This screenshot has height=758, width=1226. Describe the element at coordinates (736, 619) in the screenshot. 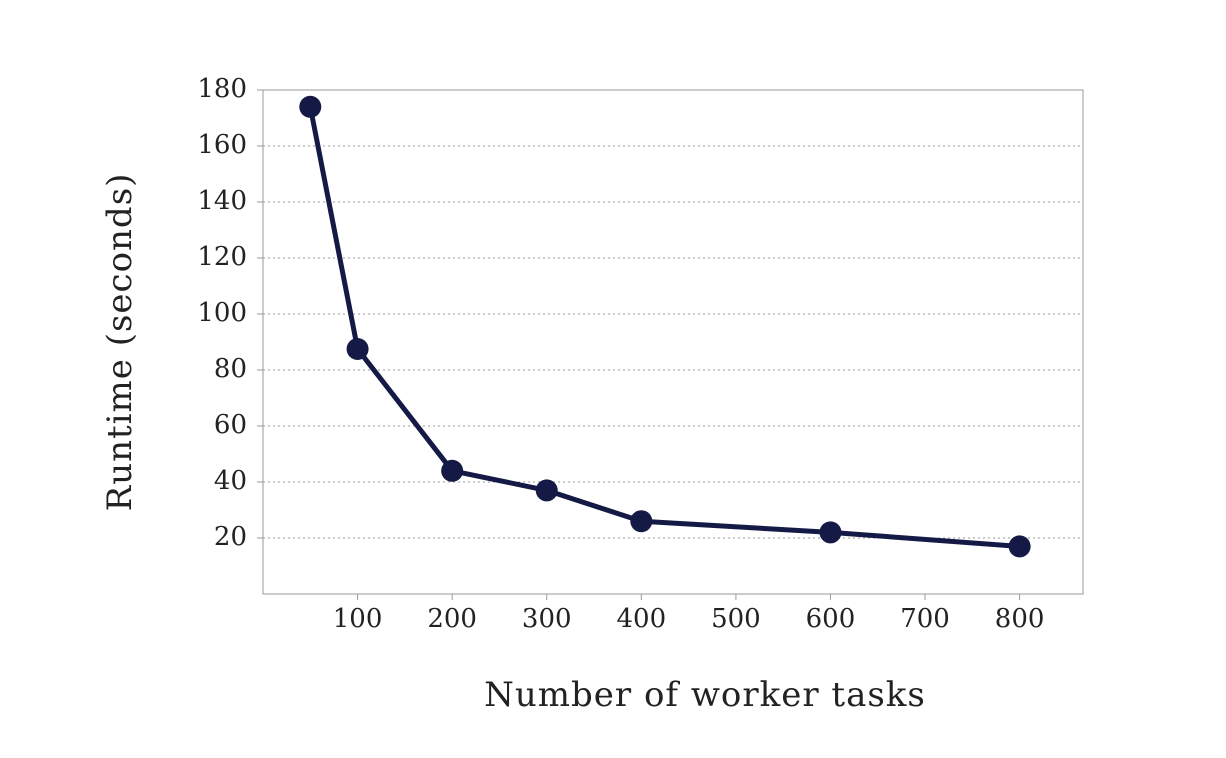

I see `x-tick-label: 500` at that location.